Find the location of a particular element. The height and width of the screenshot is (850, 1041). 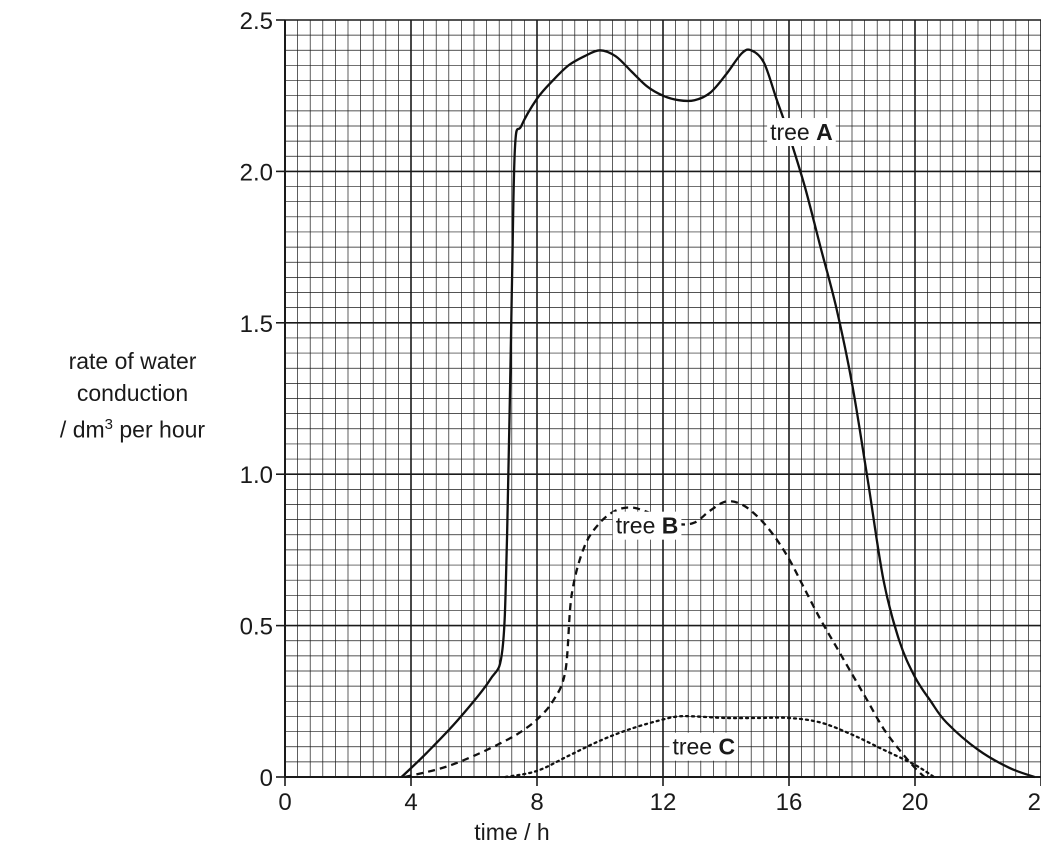

y-axis-label-line-2: conduction is located at coordinates (132, 393).